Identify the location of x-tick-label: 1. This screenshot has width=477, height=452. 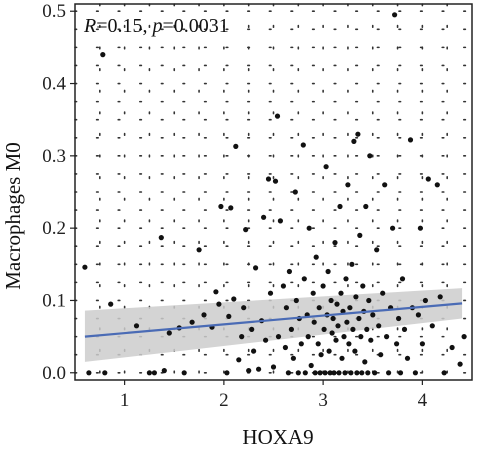
(125, 400).